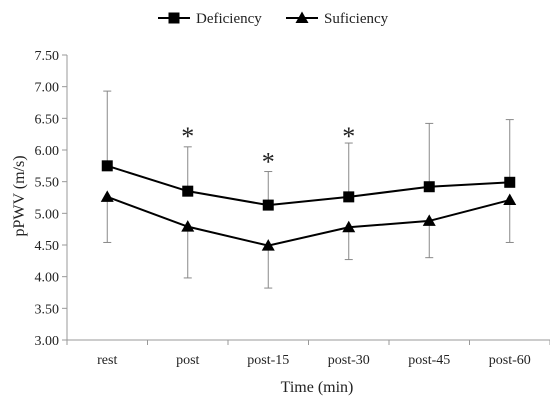  What do you see at coordinates (510, 360) in the screenshot?
I see `x-tick-label: post-60` at bounding box center [510, 360].